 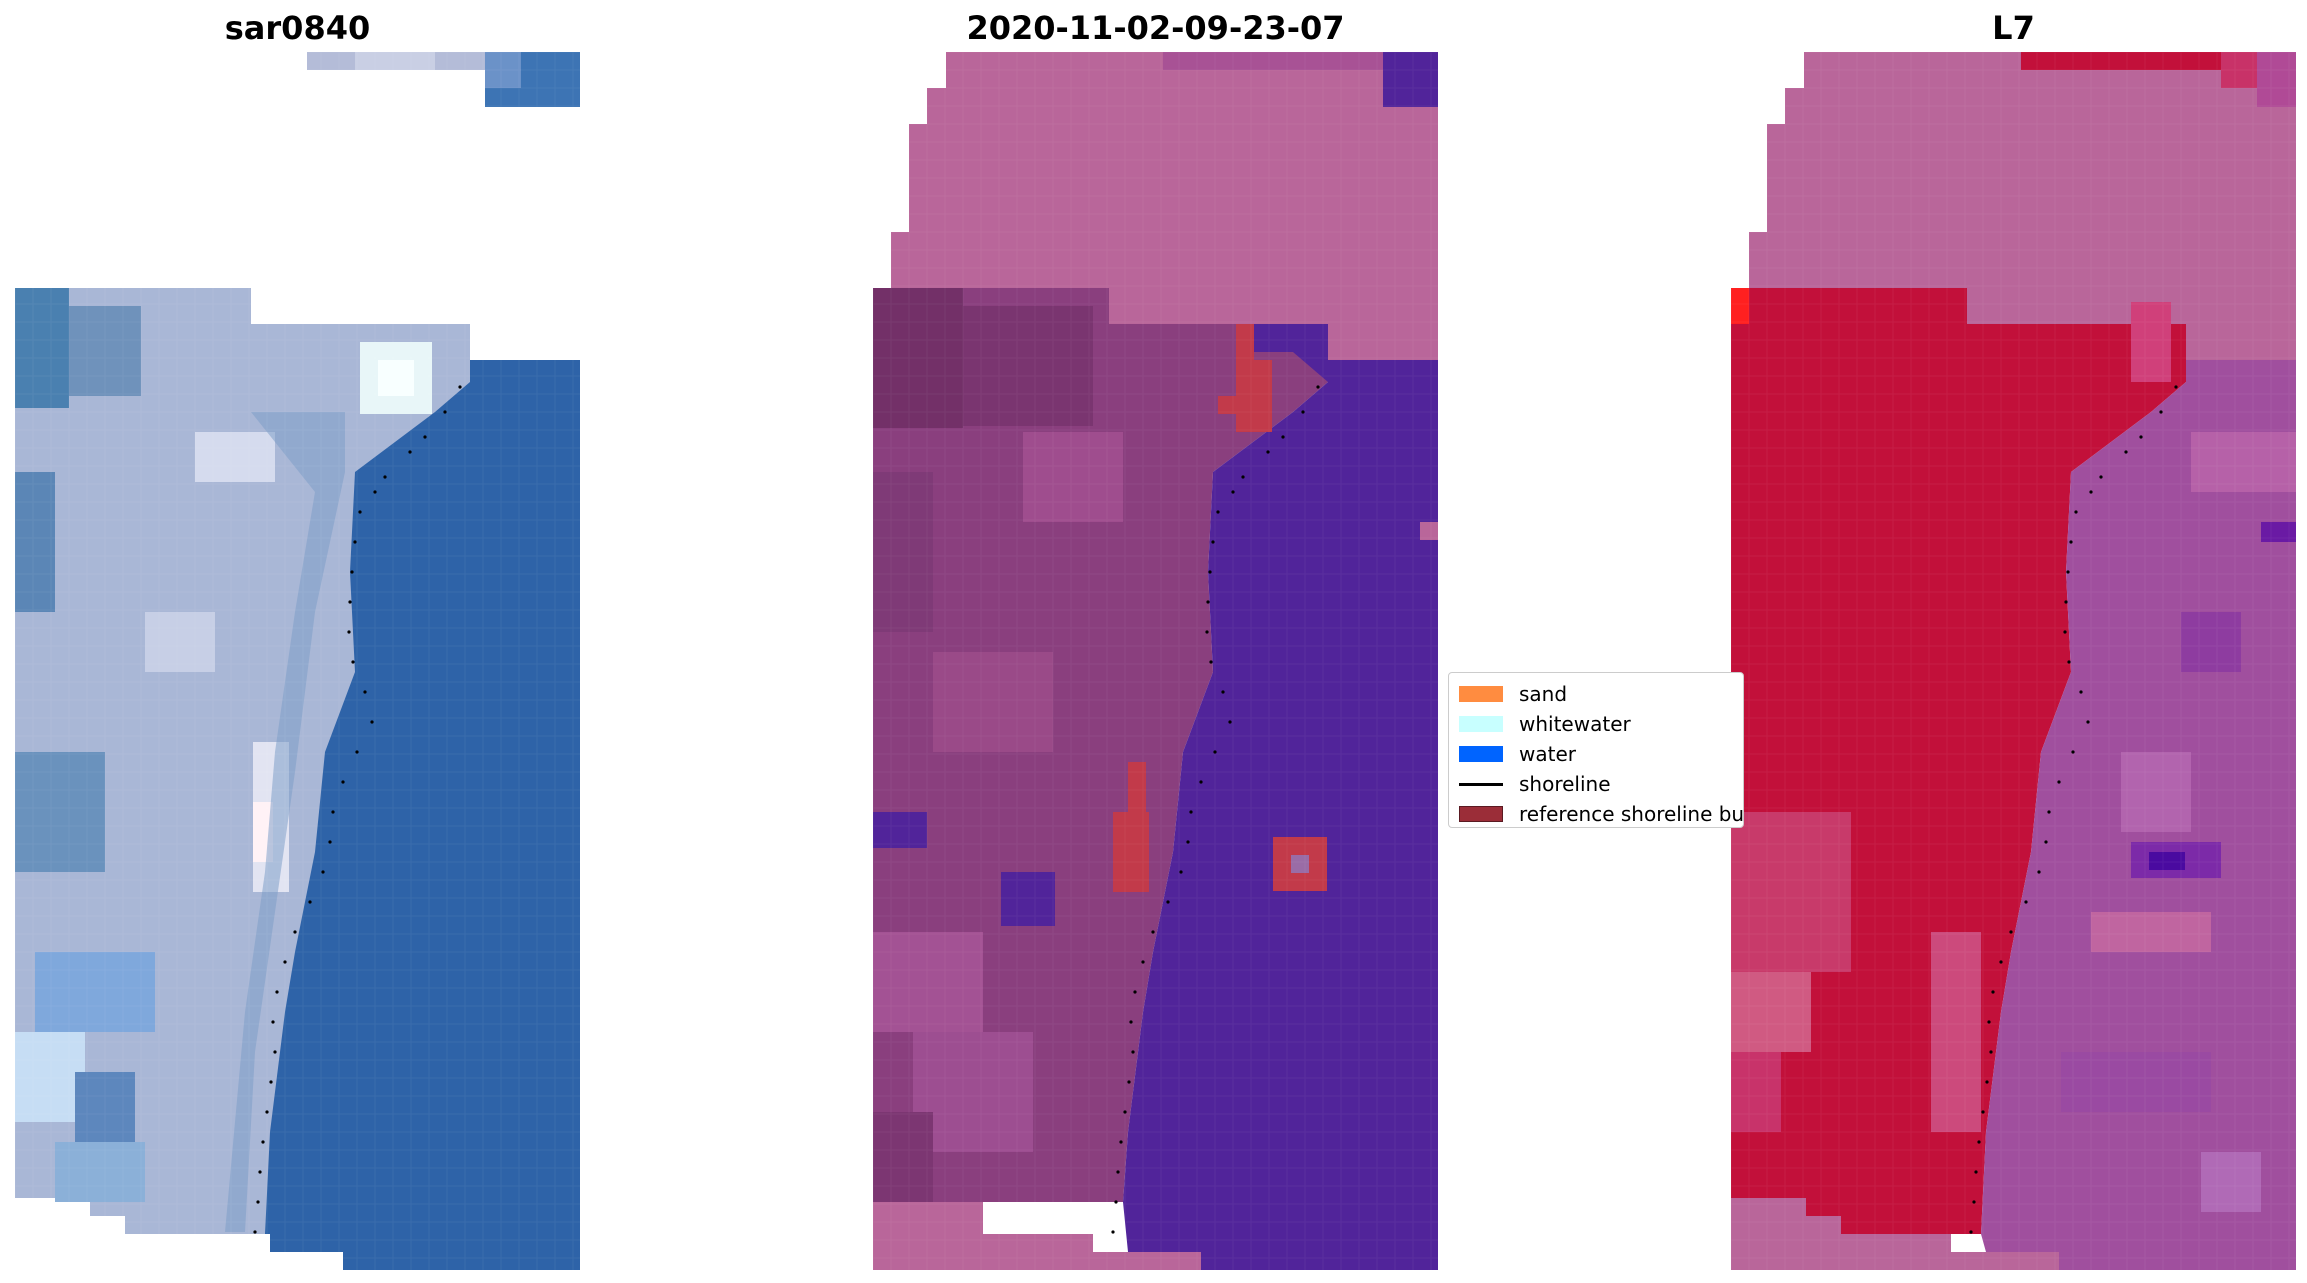 What do you see at coordinates (1155, 28) in the screenshot?
I see `panel-title-classification: 2020-11-02-09-23-07` at bounding box center [1155, 28].